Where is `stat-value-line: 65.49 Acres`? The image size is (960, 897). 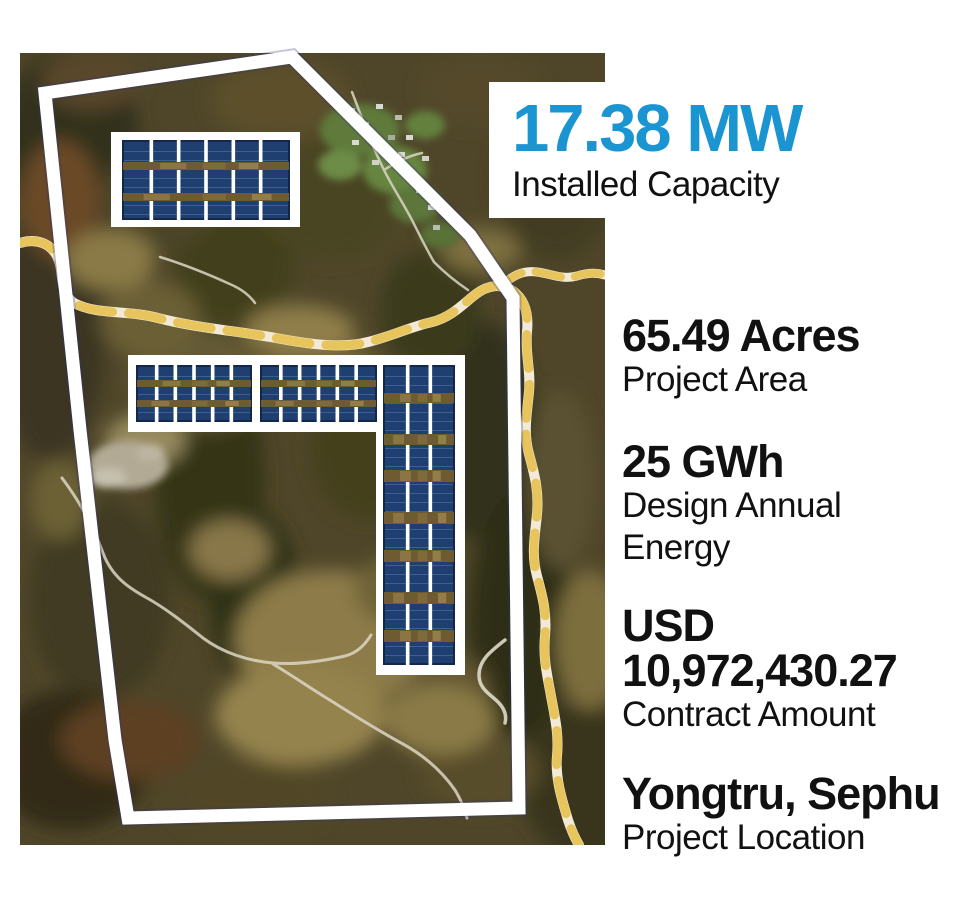 stat-value-line: 65.49 Acres is located at coordinates (741, 335).